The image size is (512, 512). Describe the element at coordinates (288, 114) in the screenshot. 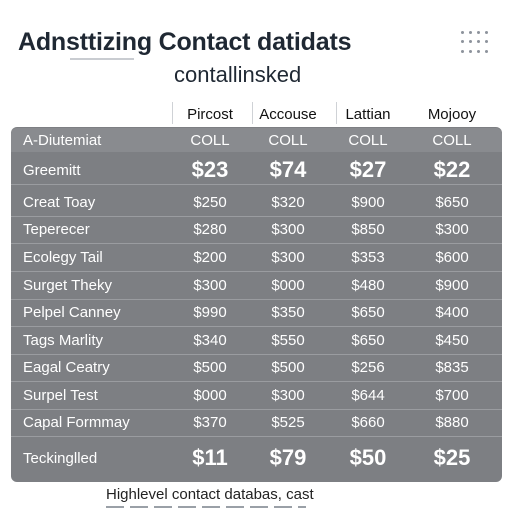

I see `column-header: Accouse` at that location.